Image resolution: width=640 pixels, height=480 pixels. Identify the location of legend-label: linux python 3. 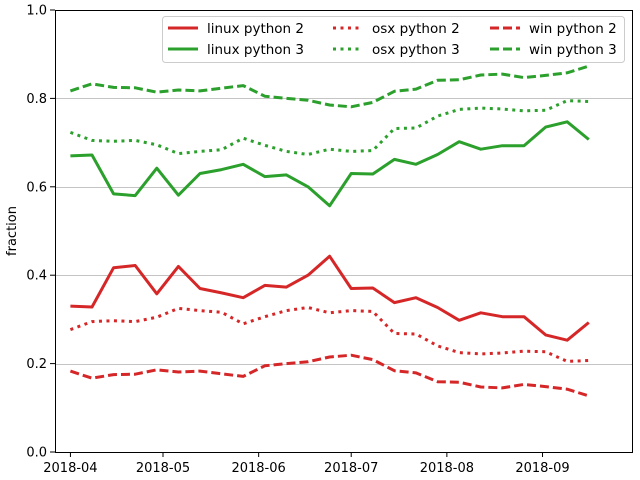
(255, 50).